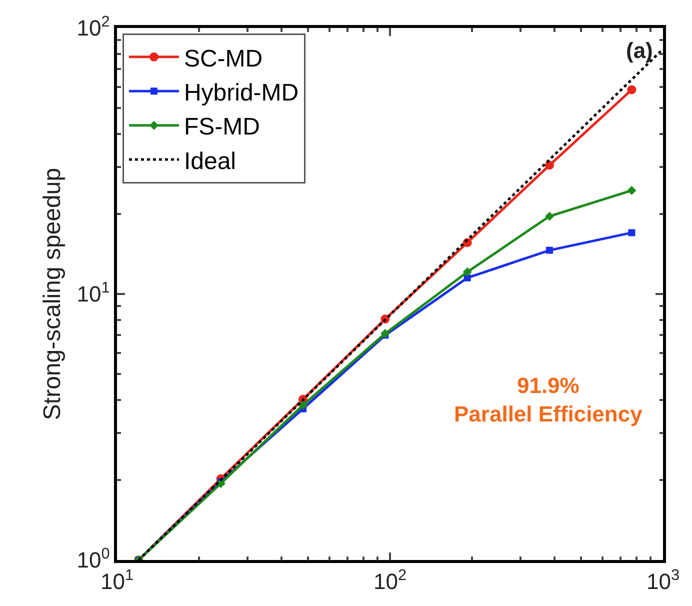  What do you see at coordinates (52, 294) in the screenshot?
I see `y-axis-title: Strong-scaling speedup` at bounding box center [52, 294].